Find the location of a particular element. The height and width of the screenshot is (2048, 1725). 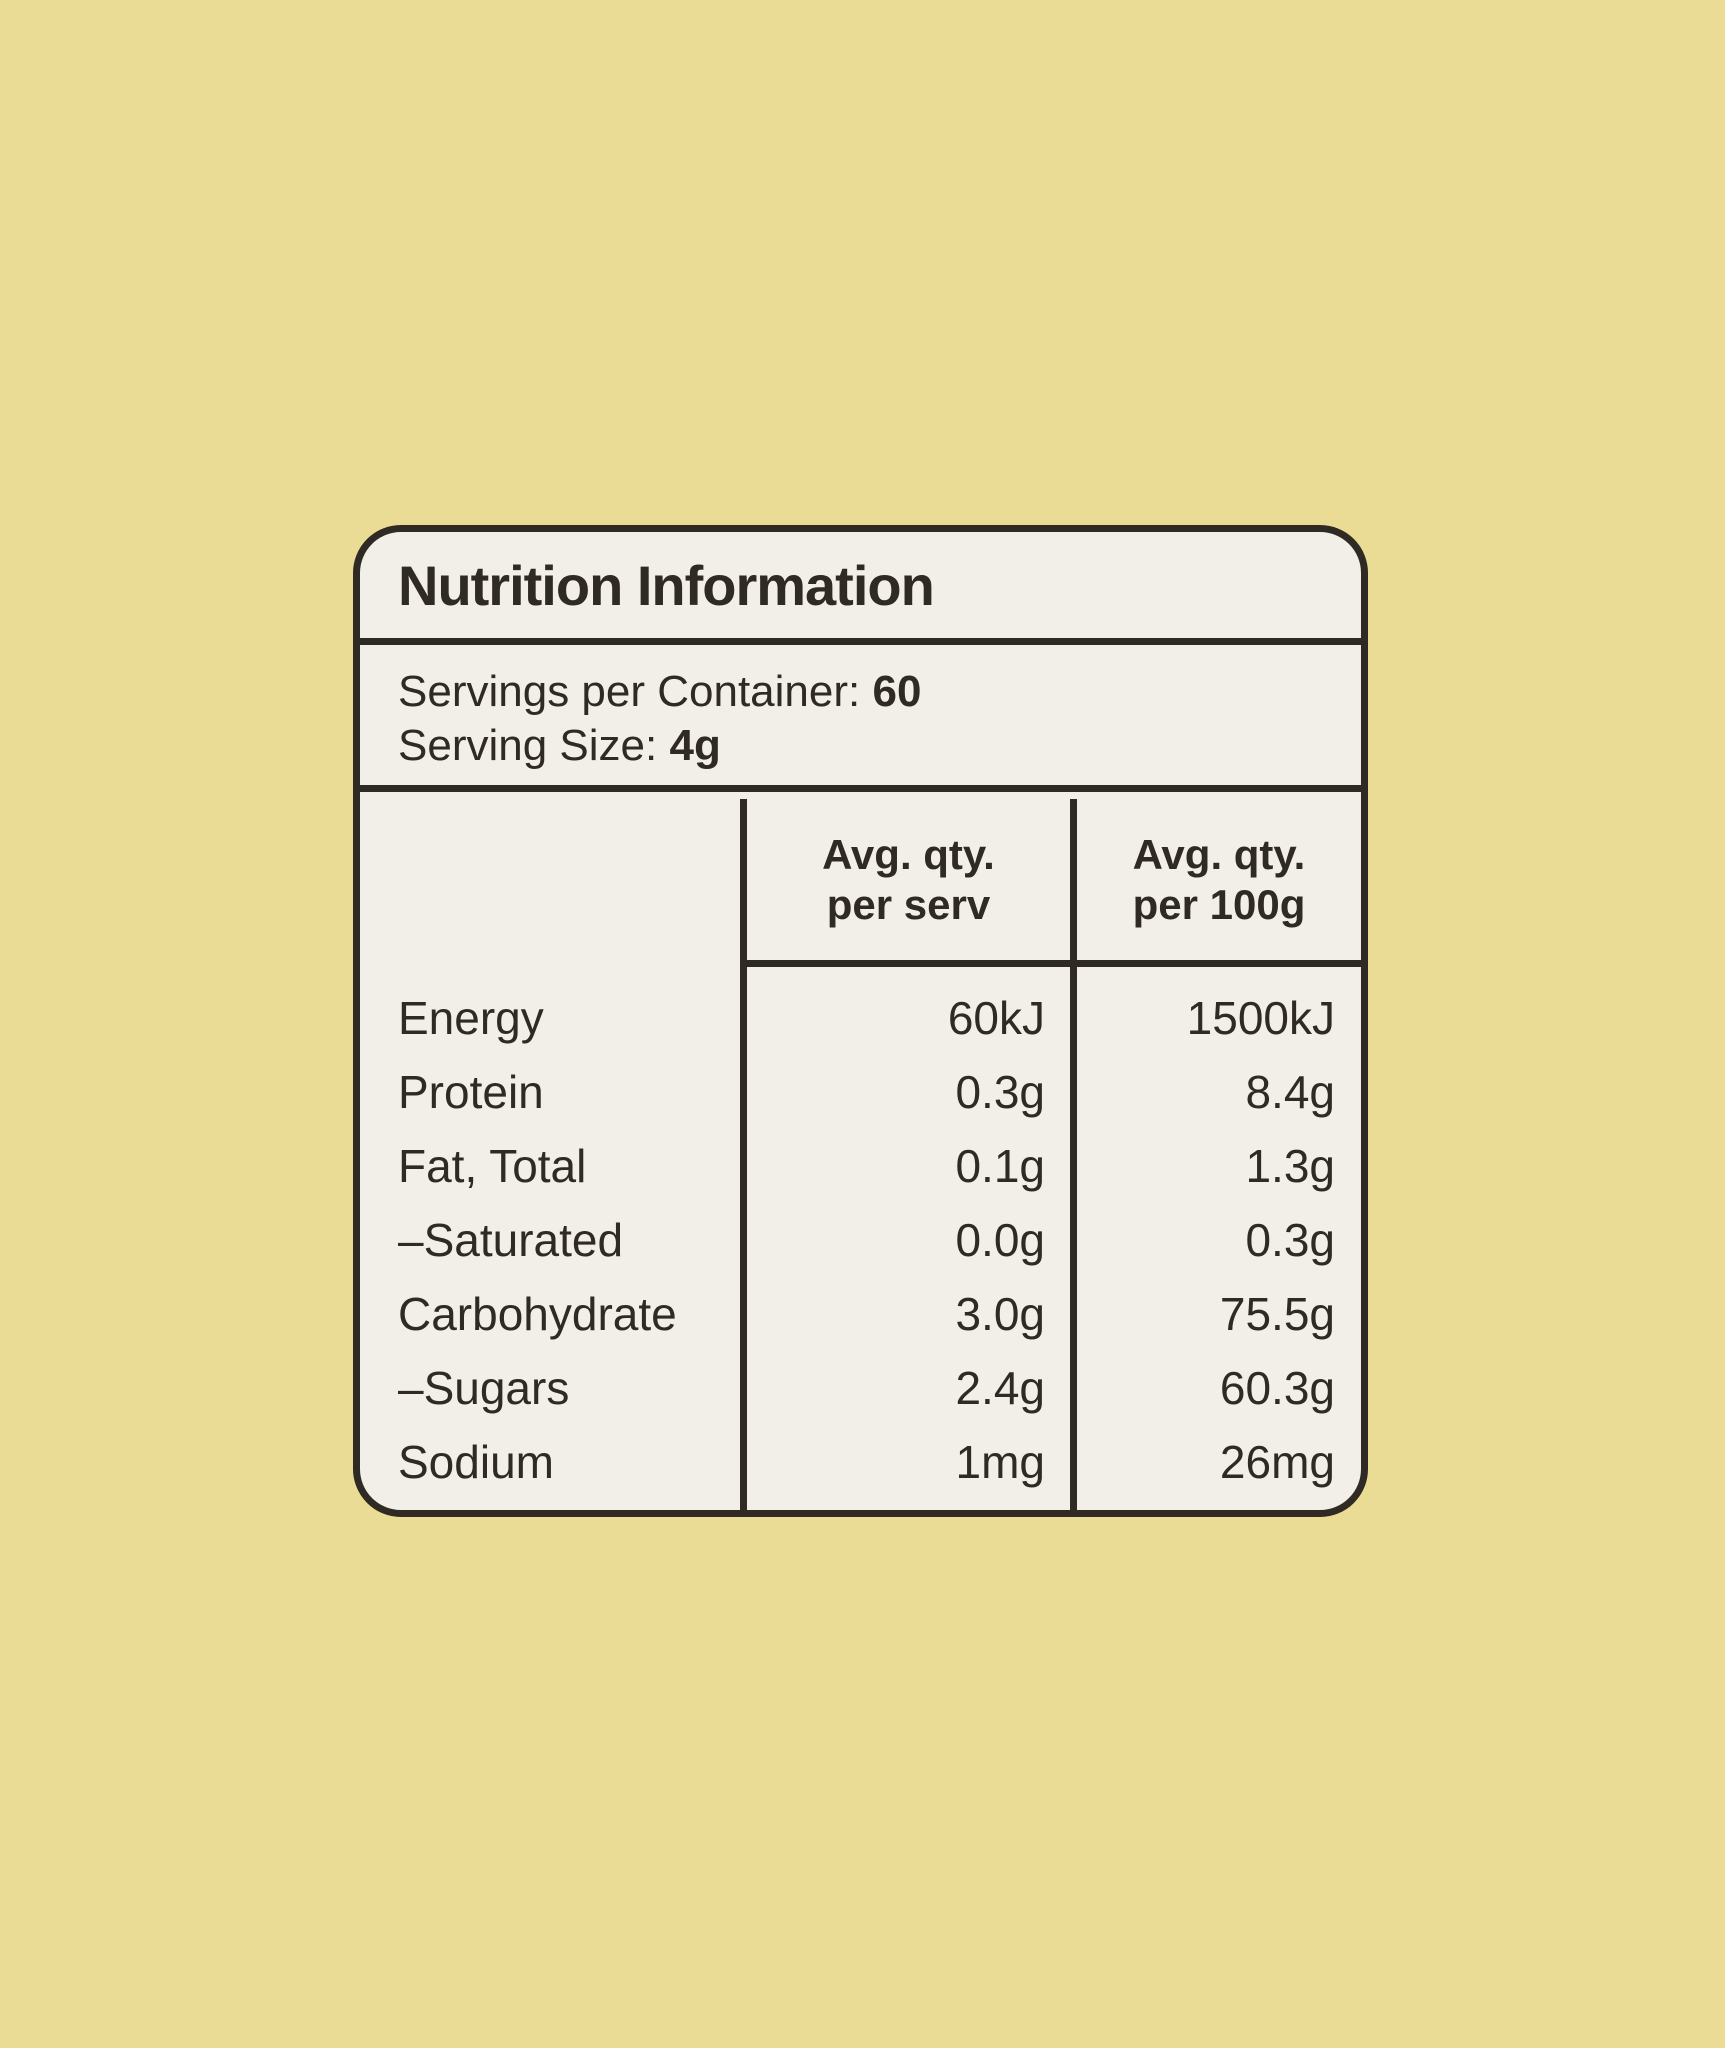

nutrient-per-serv-value: 60kJ is located at coordinates (996, 1018).